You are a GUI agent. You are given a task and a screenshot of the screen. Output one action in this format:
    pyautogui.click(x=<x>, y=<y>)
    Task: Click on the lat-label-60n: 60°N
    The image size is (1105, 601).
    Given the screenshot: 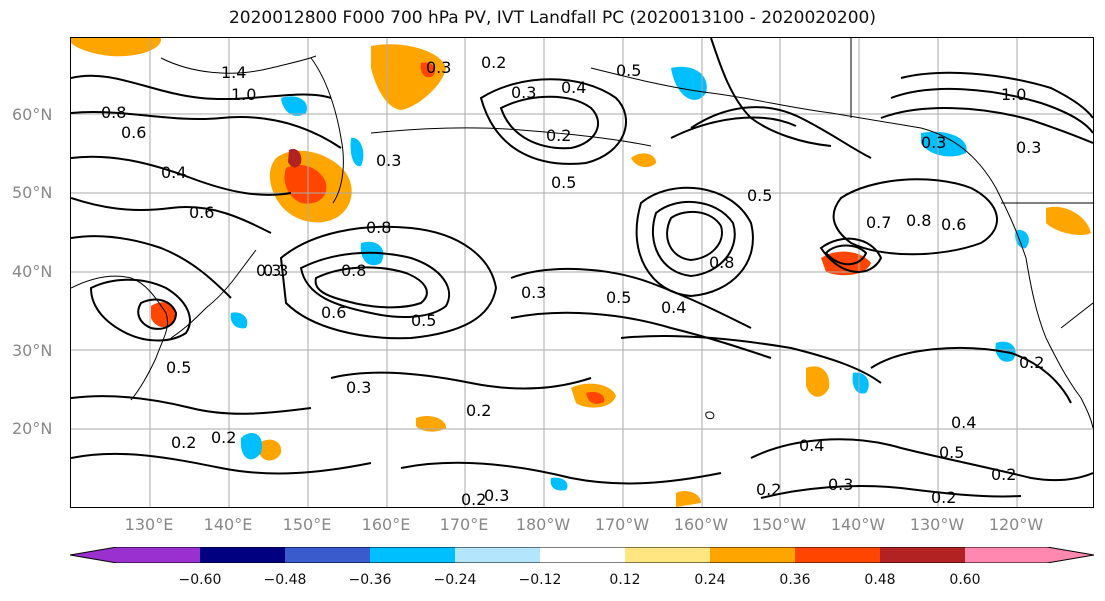 What is the action you would take?
    pyautogui.click(x=32, y=114)
    